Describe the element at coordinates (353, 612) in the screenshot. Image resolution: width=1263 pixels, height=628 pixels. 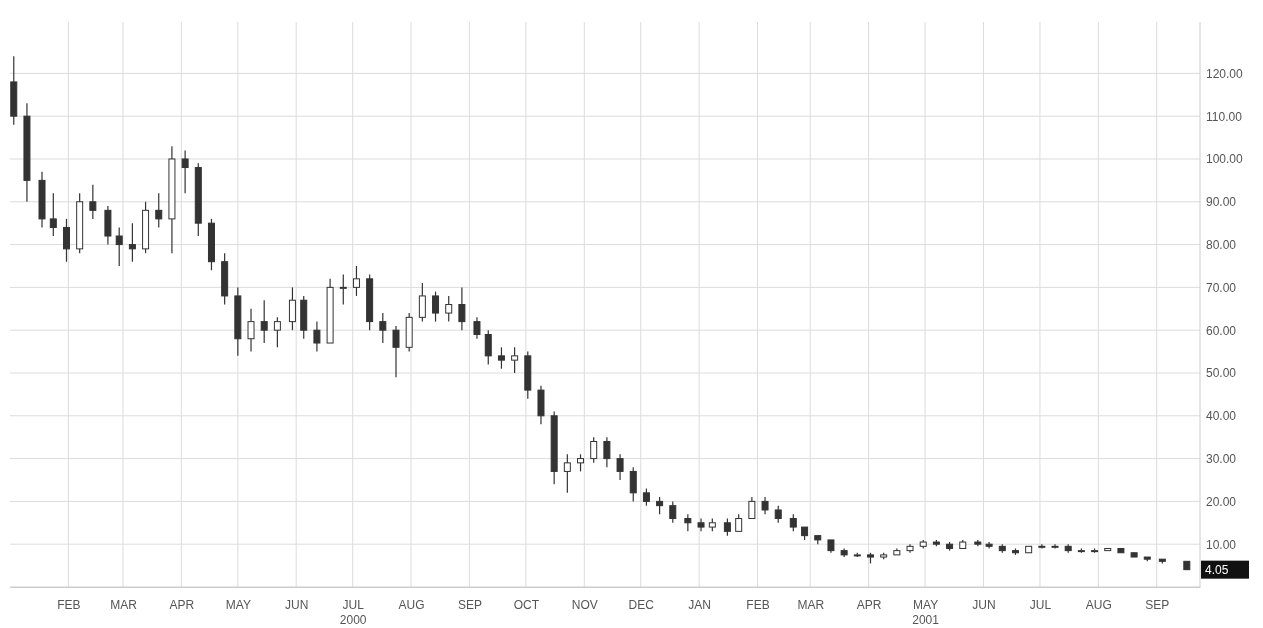
I see `x-tick-label: JUL 2000` at that location.